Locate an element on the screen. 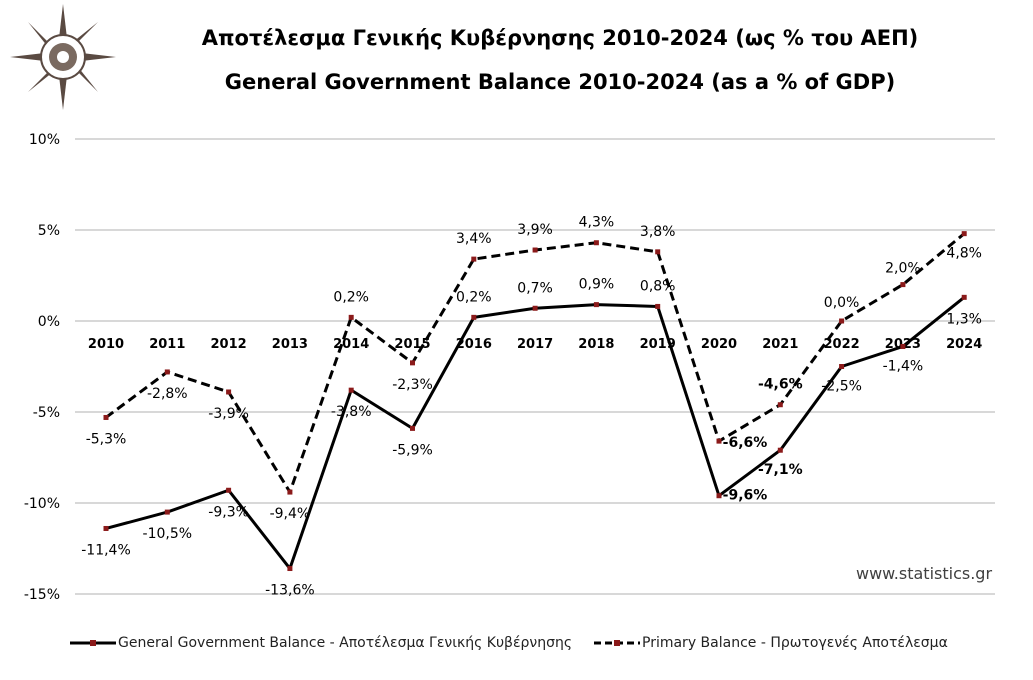 This screenshot has height=680, width=1033. data-label: -3,9% is located at coordinates (228, 414).